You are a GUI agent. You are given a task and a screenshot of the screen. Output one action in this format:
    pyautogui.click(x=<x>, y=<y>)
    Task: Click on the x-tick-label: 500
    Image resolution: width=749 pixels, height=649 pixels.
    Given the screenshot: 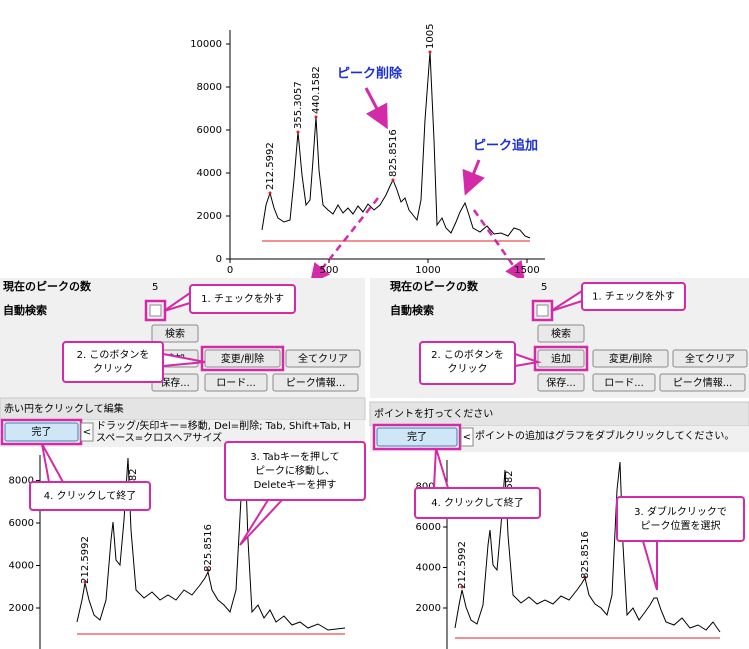 What is the action you would take?
    pyautogui.click(x=328, y=270)
    